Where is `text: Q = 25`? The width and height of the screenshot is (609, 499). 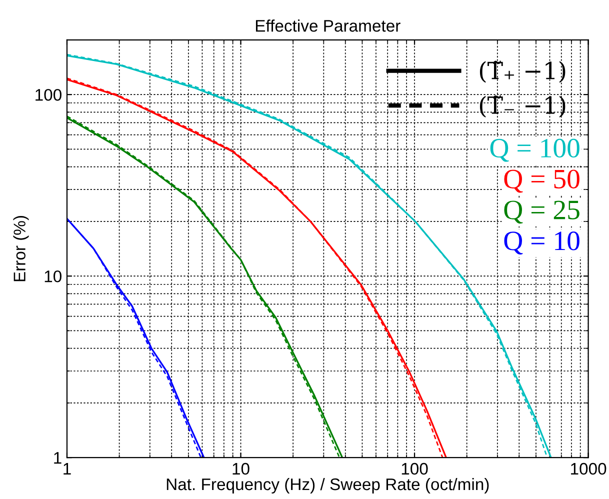 text: Q = 25 is located at coordinates (542, 212).